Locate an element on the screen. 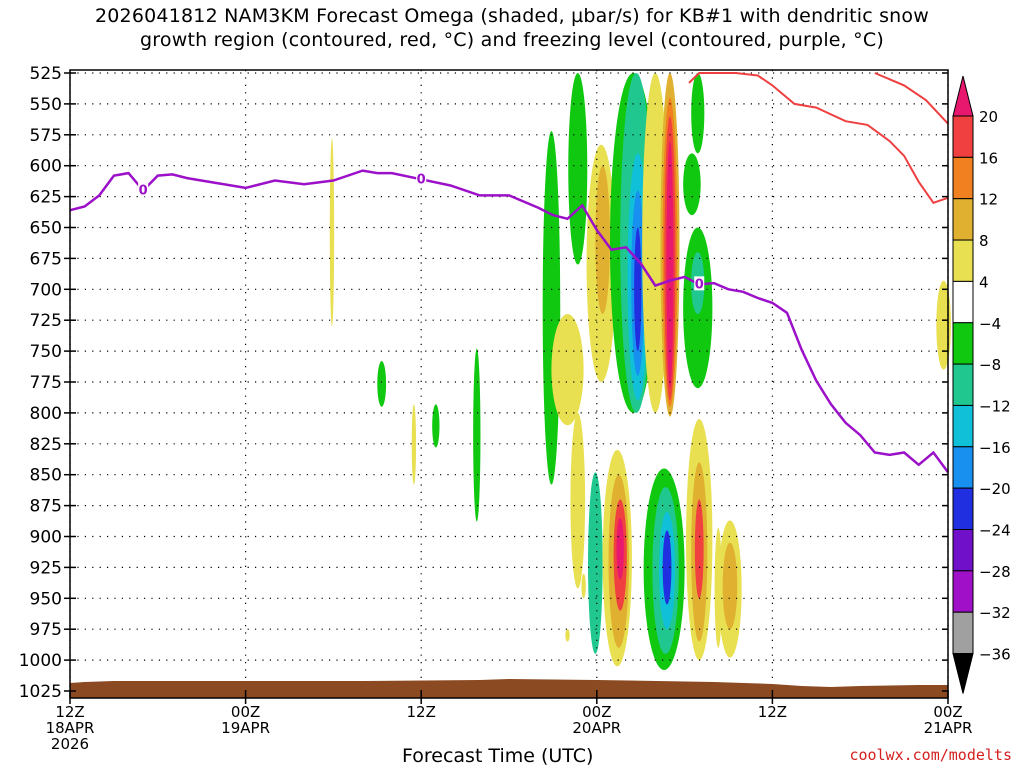 This screenshot has width=1024, height=768. y-tick-label: 825 is located at coordinates (46, 445).